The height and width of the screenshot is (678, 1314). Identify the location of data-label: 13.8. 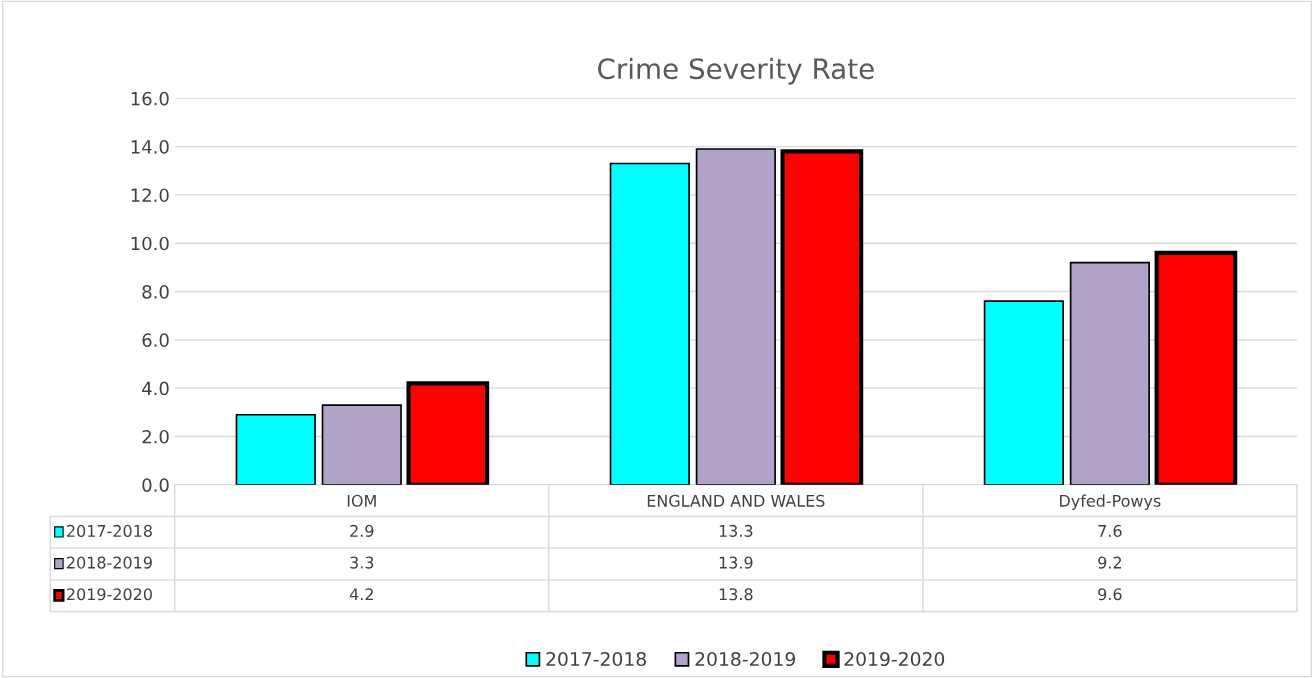
(736, 594).